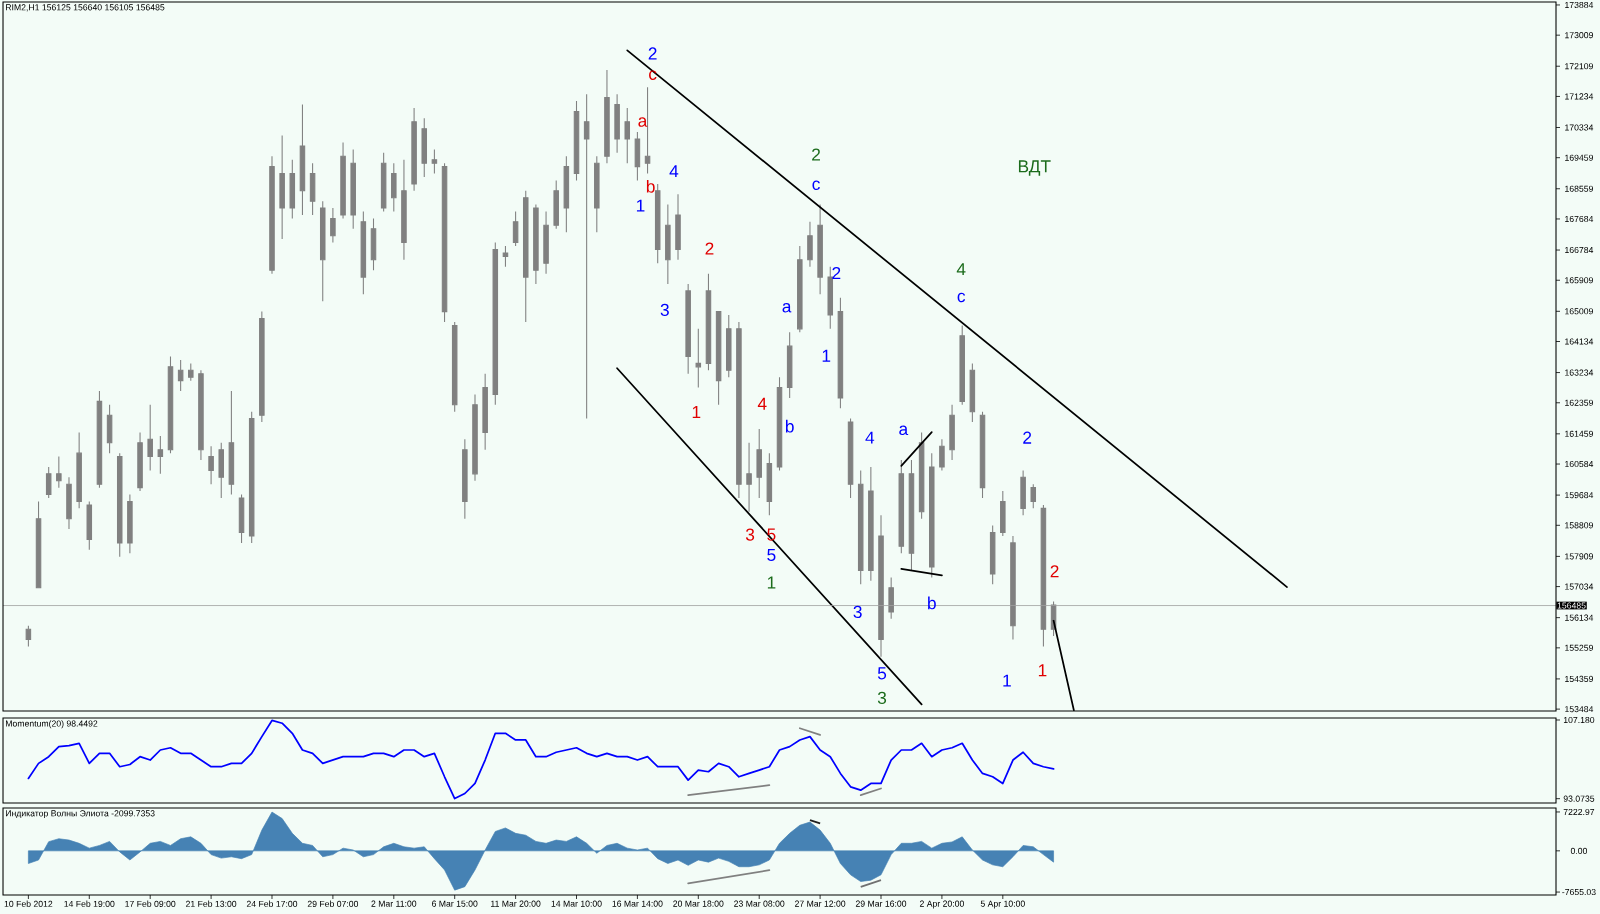  Describe the element at coordinates (1579, 647) in the screenshot. I see `y-tick-label: 155259` at that location.